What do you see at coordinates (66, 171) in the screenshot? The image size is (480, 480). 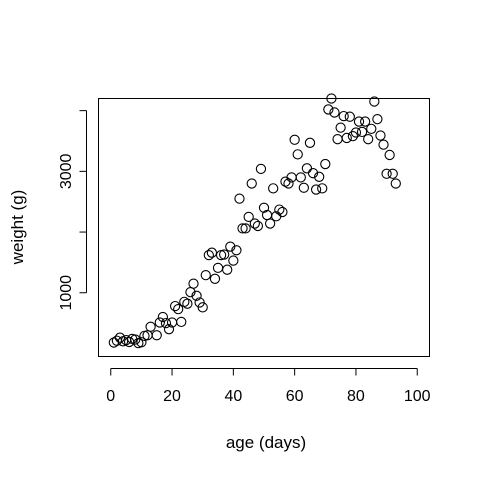 I see `y-tick-label: 3000` at bounding box center [66, 171].